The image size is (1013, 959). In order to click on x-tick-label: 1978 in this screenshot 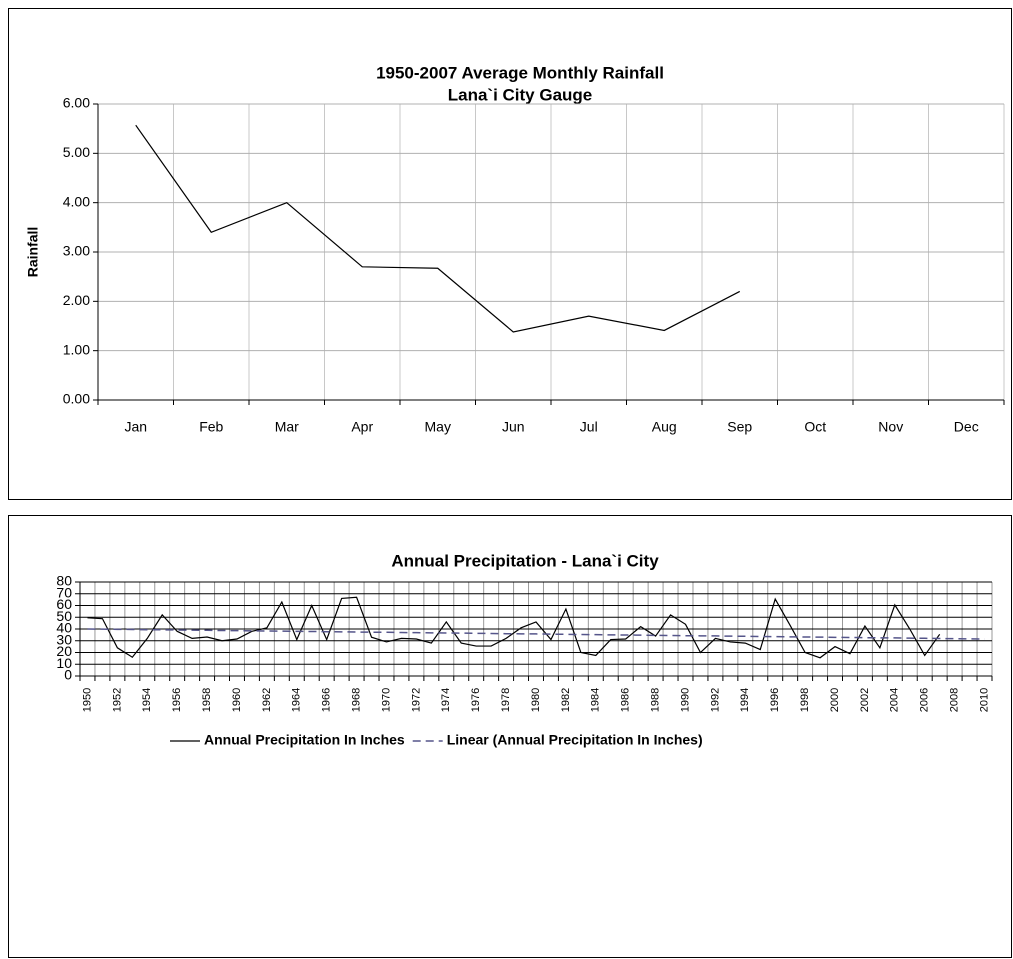, I will do `click(506, 700)`.